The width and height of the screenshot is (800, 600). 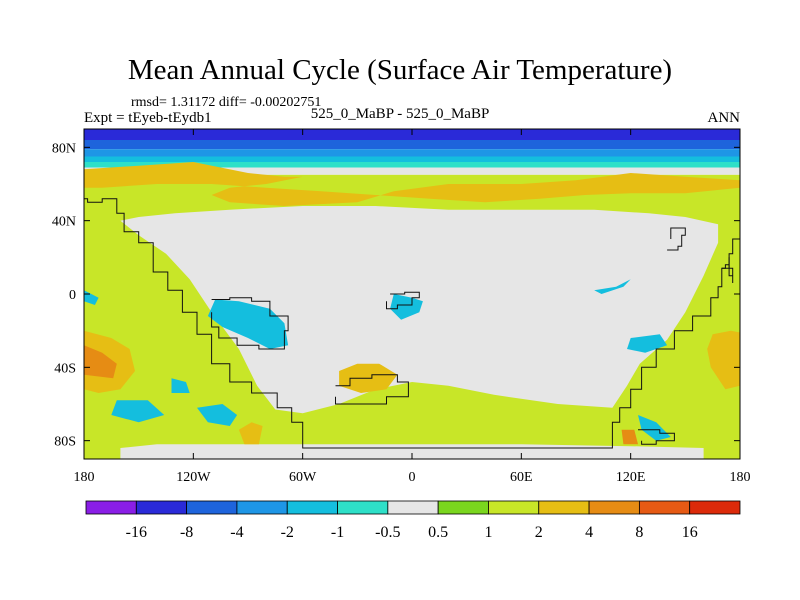 I want to click on experiment-label: Expt = tEyeb-tEydb1, so click(x=148, y=118).